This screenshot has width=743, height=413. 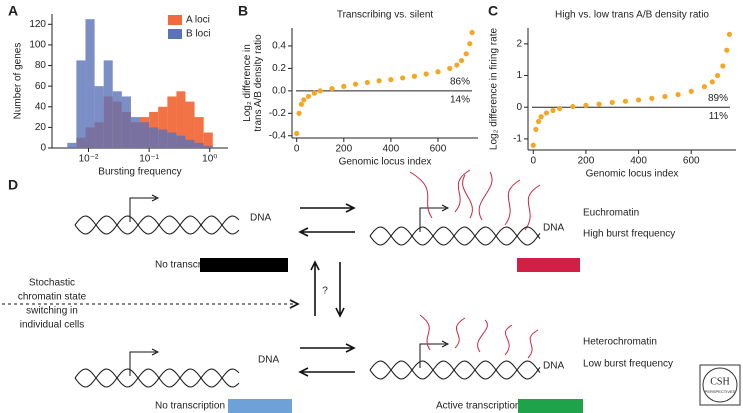 I want to click on y-tick-label: -1, so click(x=517, y=139).